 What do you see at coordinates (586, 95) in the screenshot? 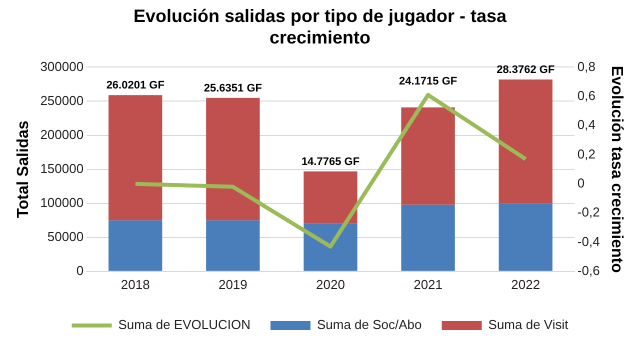
I see `y2-tick-label: 0,6` at bounding box center [586, 95].